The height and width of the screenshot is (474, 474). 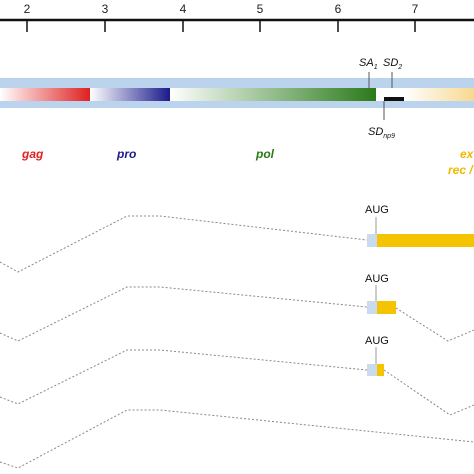 What do you see at coordinates (380, 98) in the screenshot?
I see `splice-sites: SA1 SD2 SDnp9` at bounding box center [380, 98].